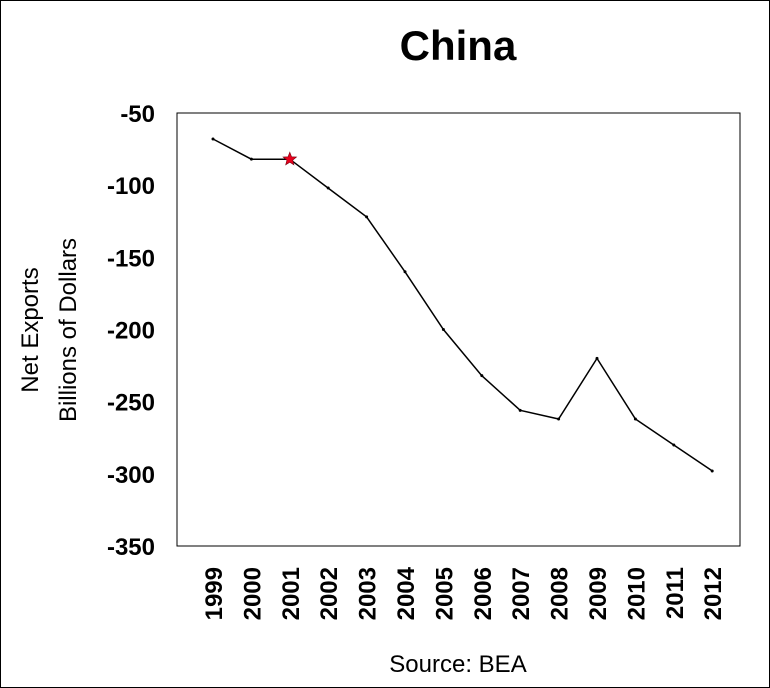 Image resolution: width=770 pixels, height=688 pixels. Describe the element at coordinates (444, 593) in the screenshot. I see `x-tick-label: 2005` at that location.